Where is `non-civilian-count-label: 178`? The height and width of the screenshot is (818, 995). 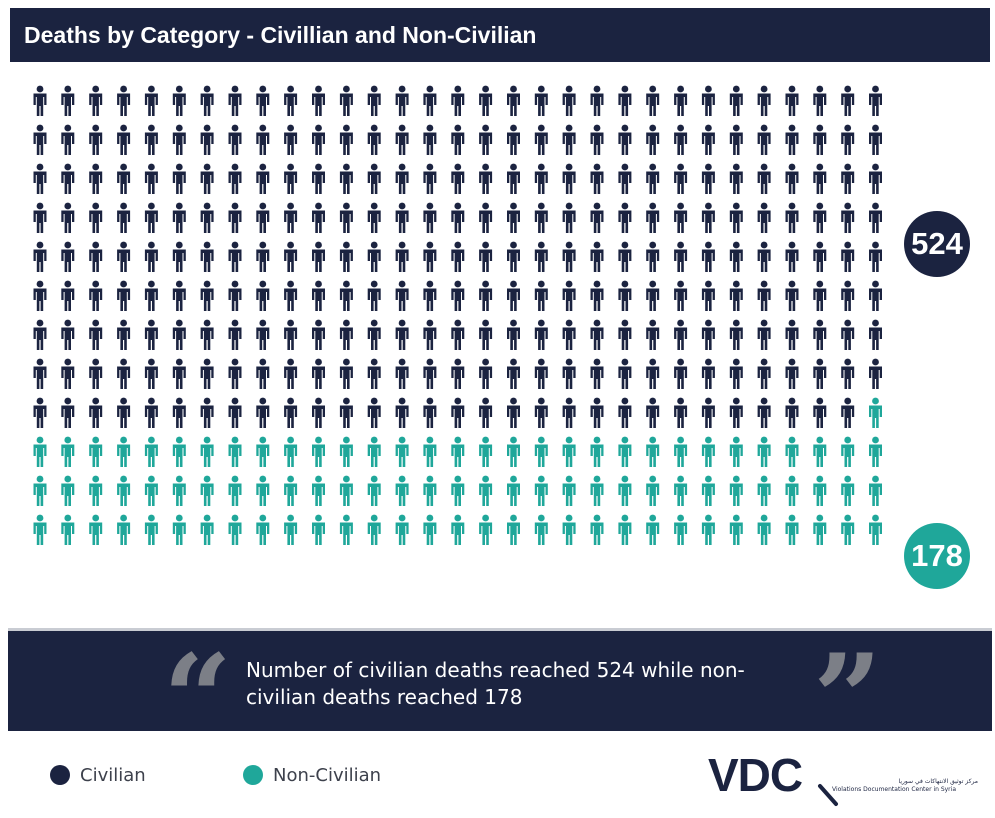
non-civilian-count-label: 178 is located at coordinates (937, 555).